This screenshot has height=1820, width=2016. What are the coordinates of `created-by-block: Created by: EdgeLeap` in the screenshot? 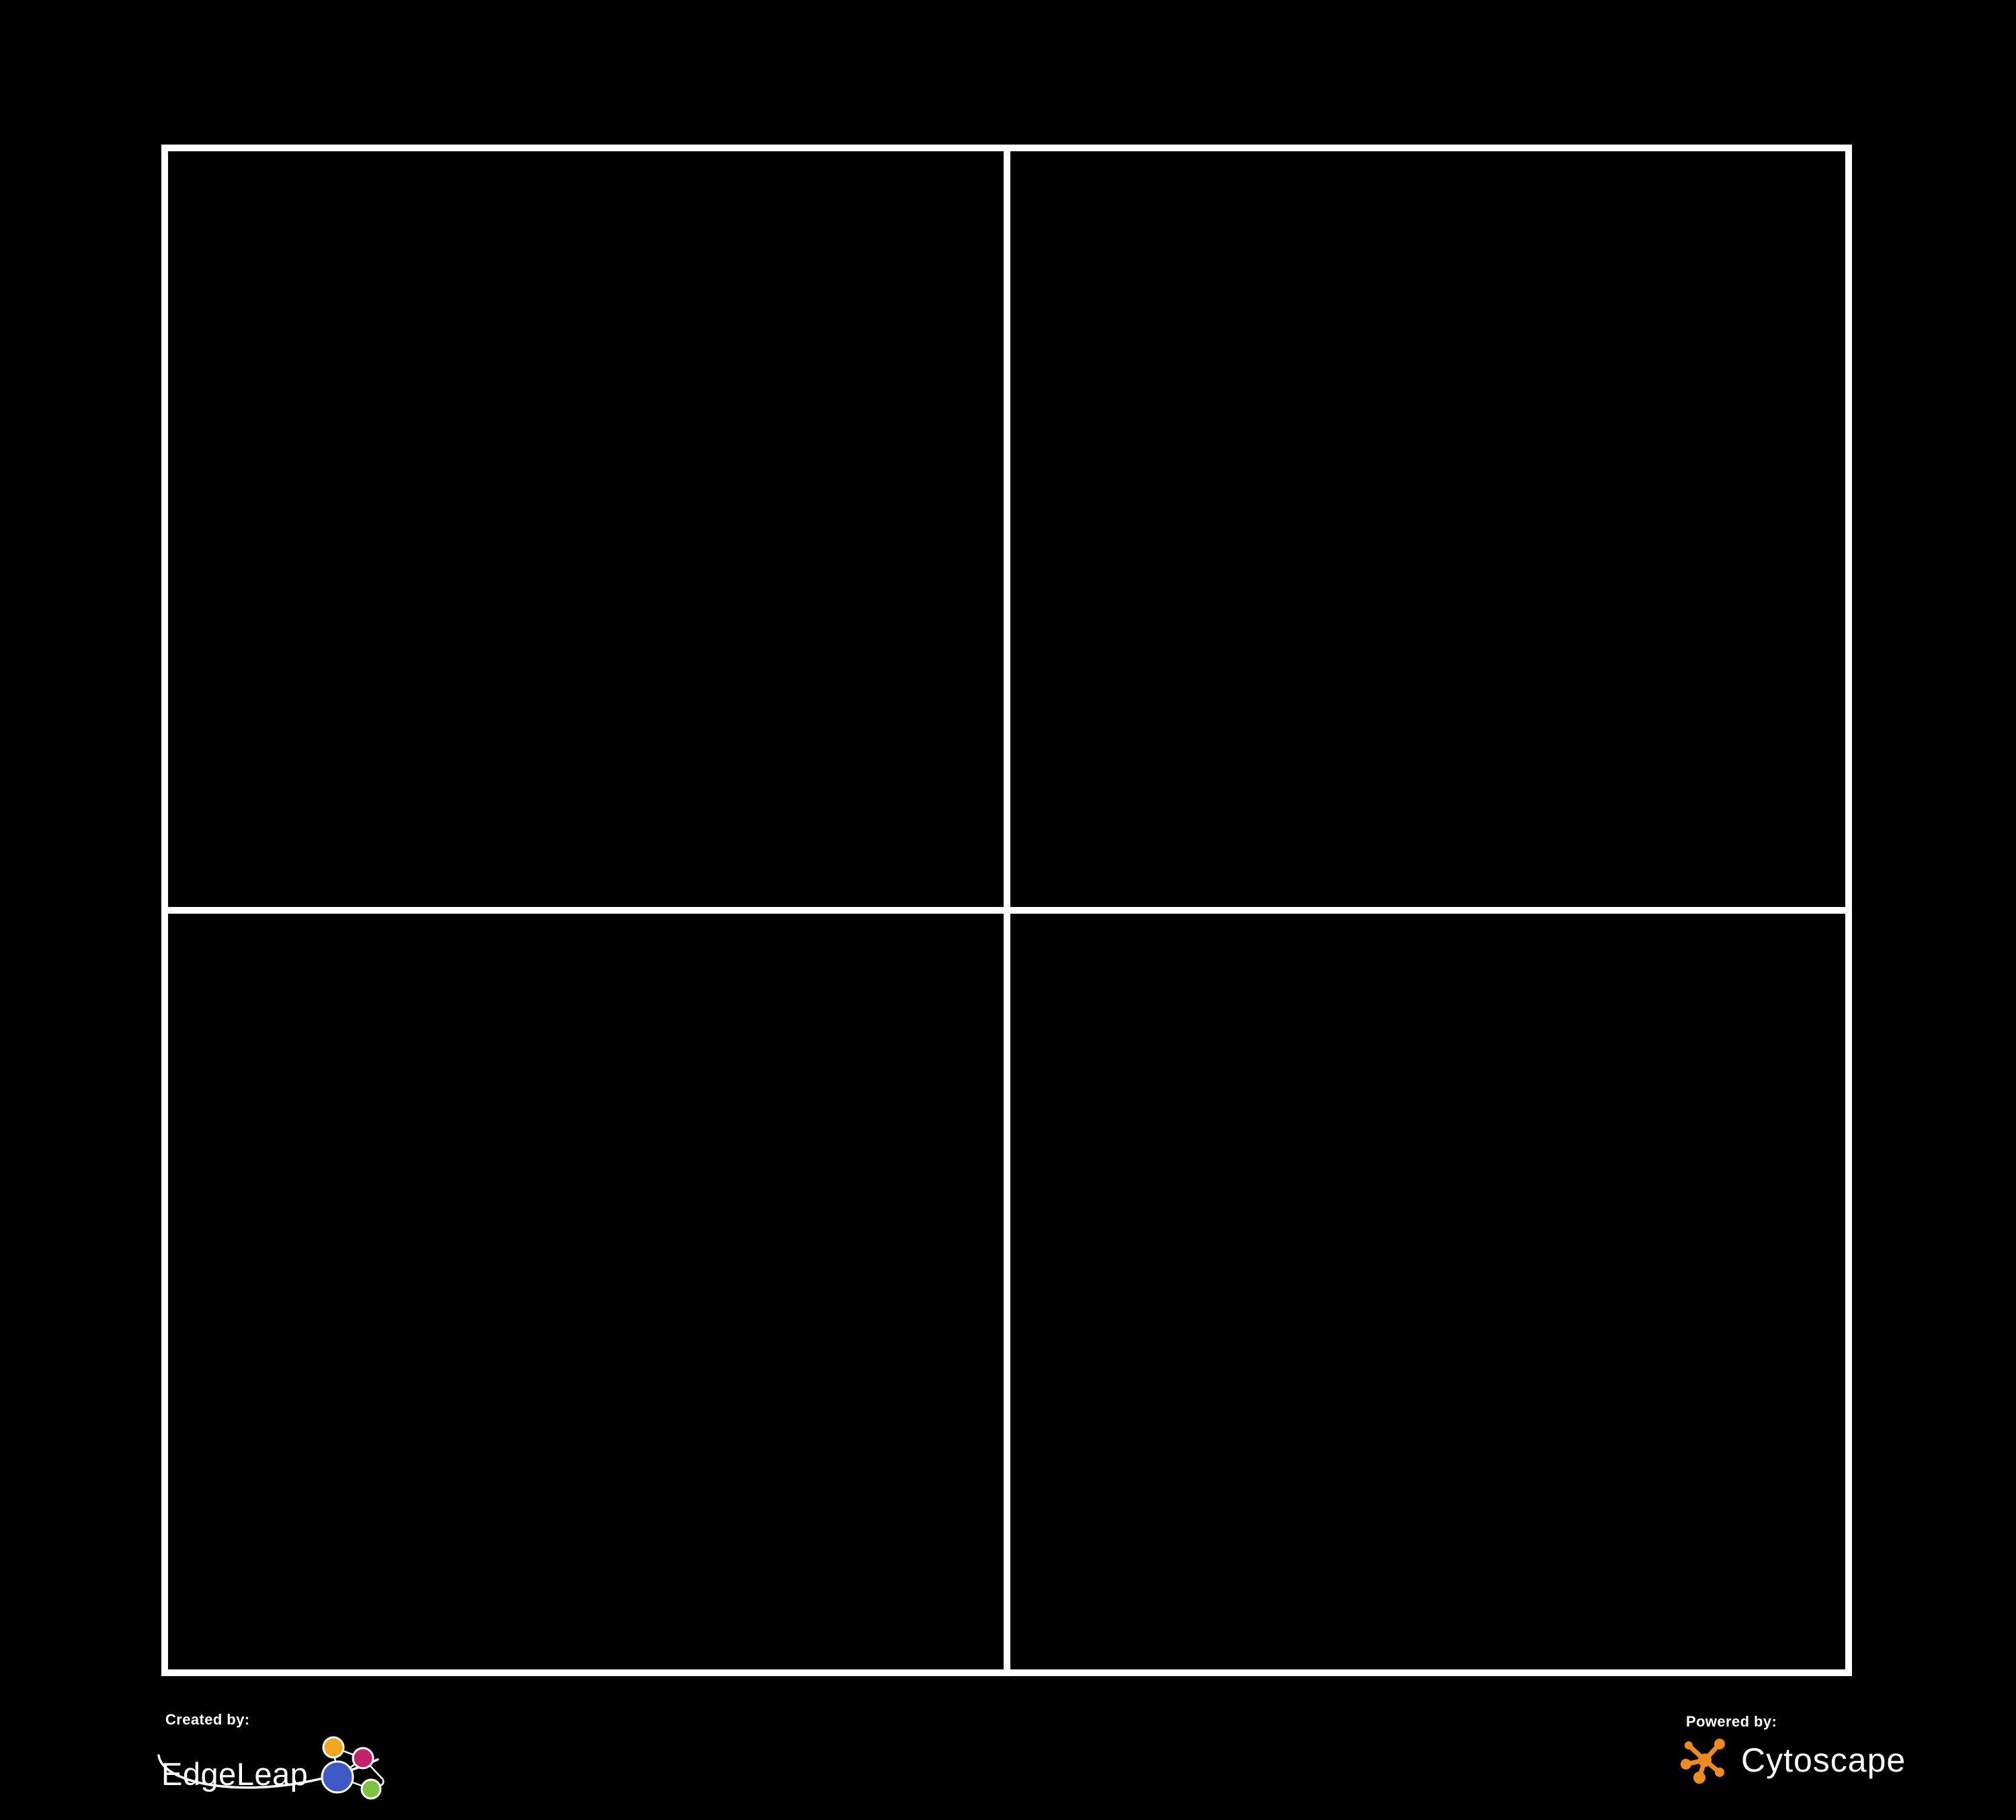 It's located at (320, 1765).